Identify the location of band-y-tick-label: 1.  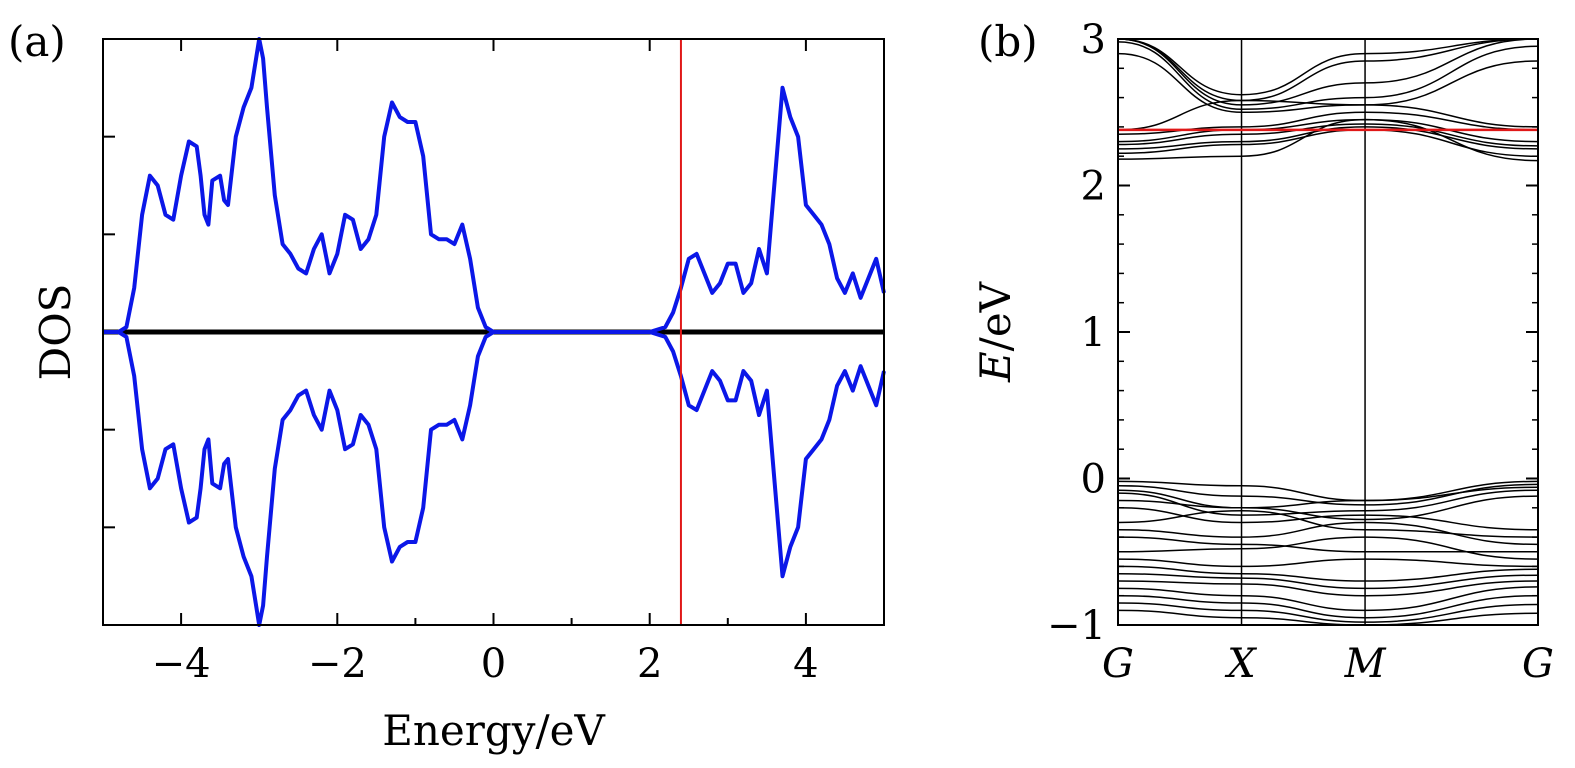
(1093, 333).